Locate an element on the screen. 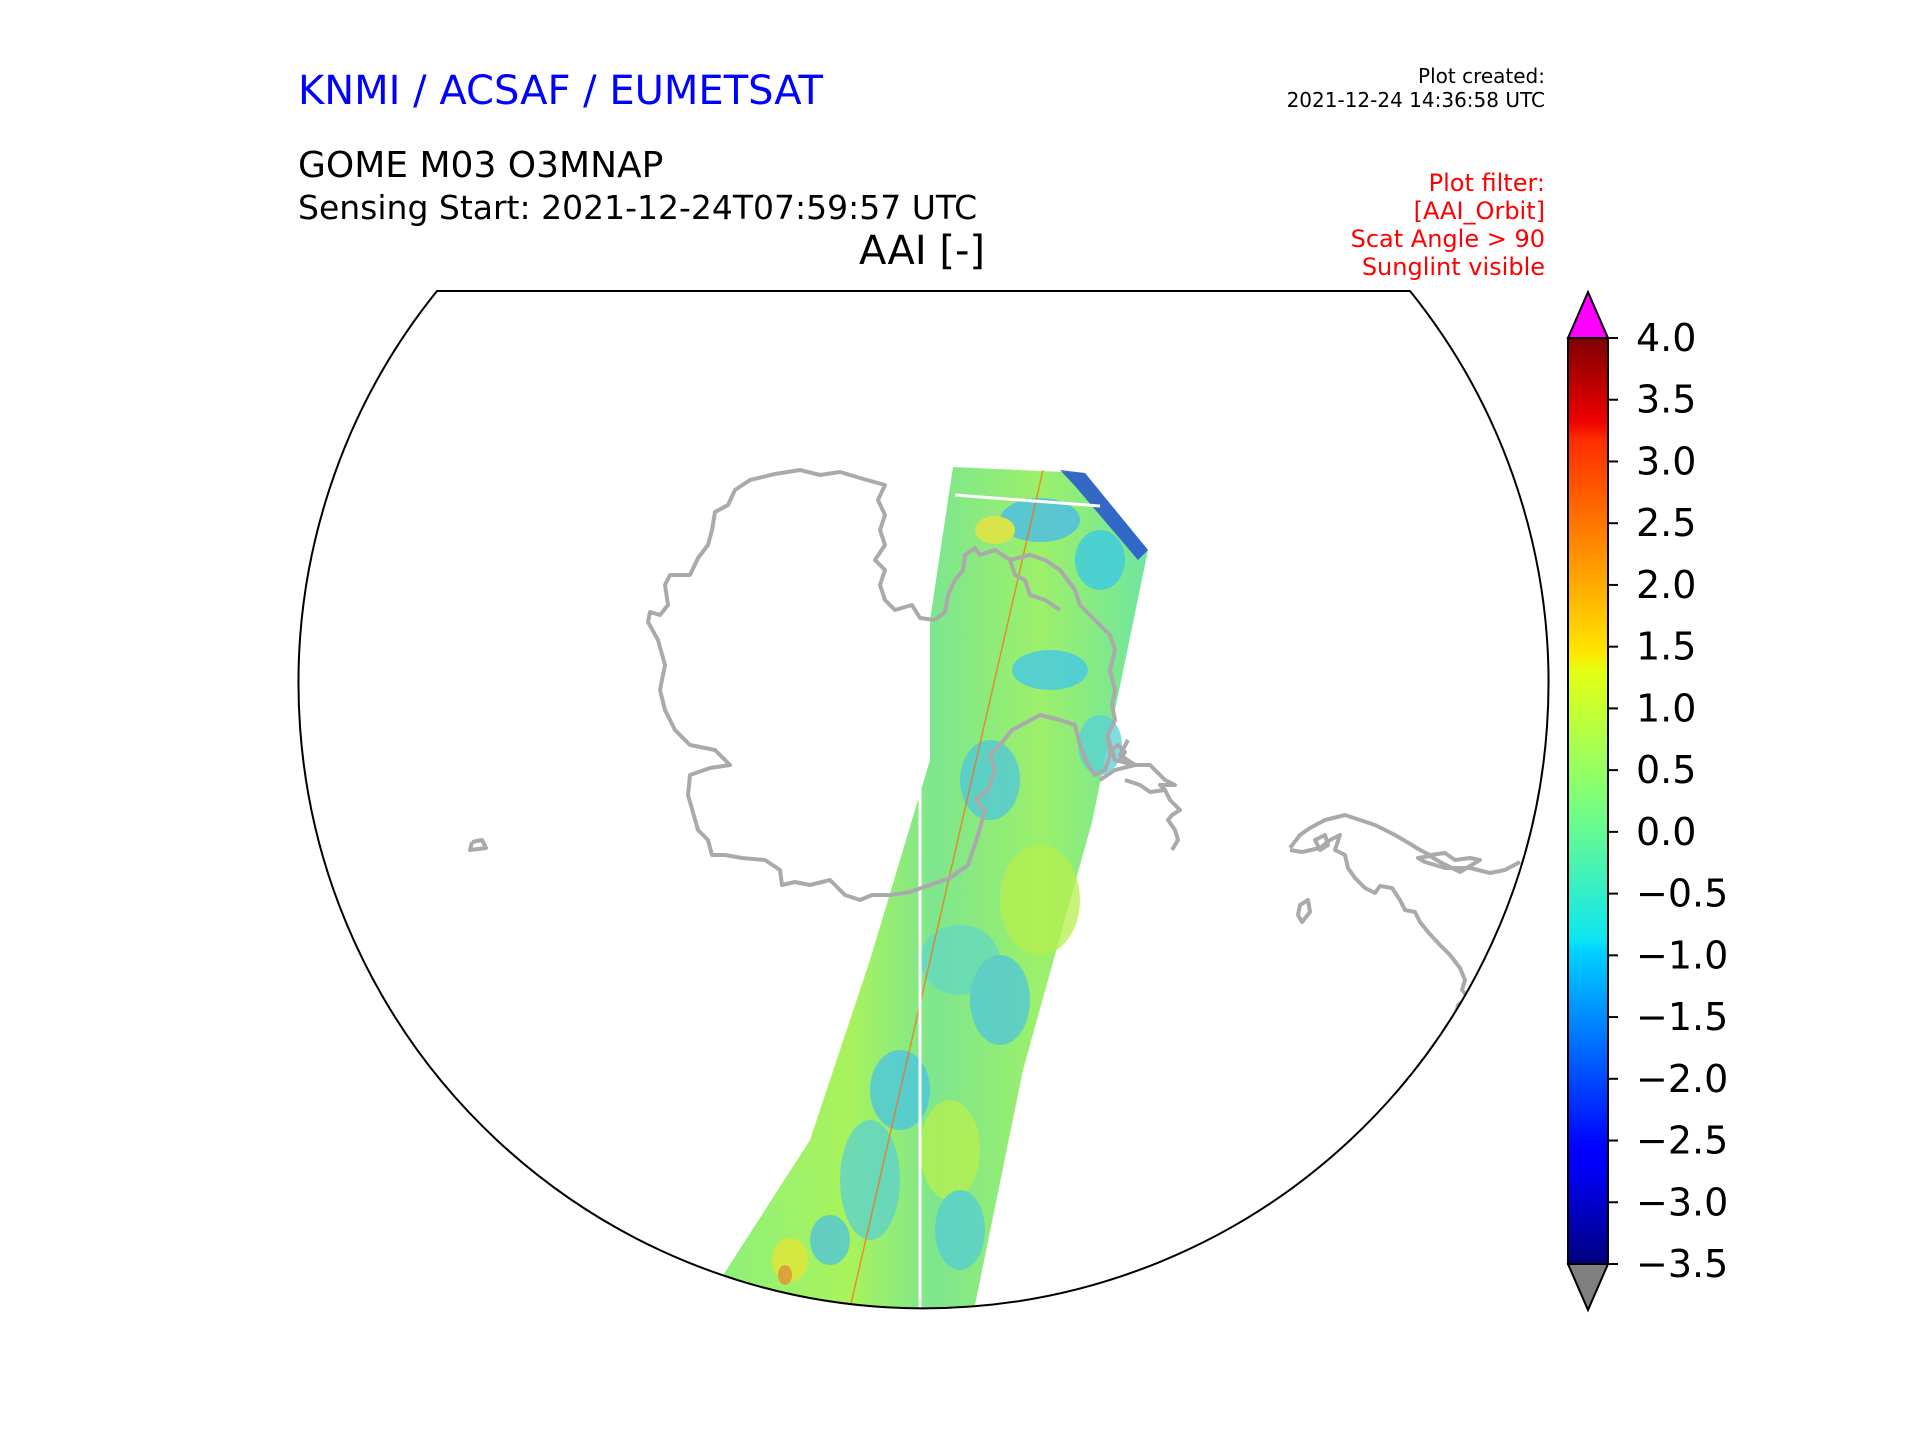 The image size is (1920, 1440). plot-filter-label: Plot filter: is located at coordinates (1486, 183).